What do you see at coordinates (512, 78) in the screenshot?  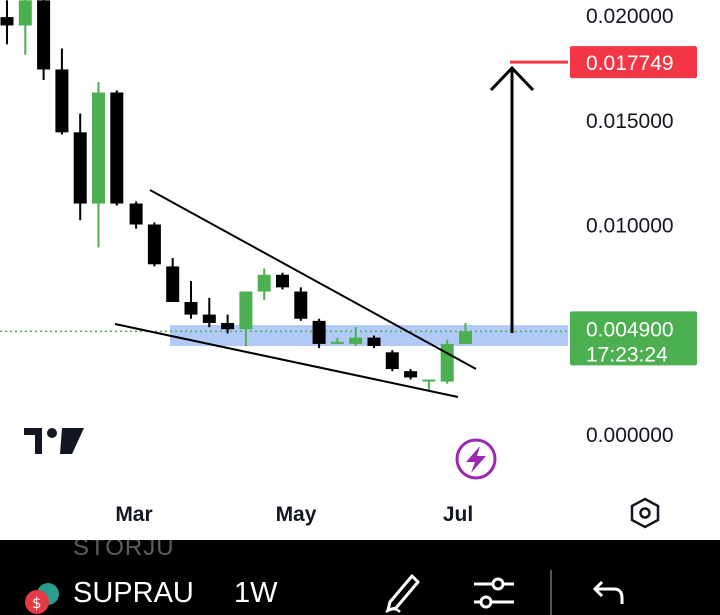 I see `target-arrow-head` at bounding box center [512, 78].